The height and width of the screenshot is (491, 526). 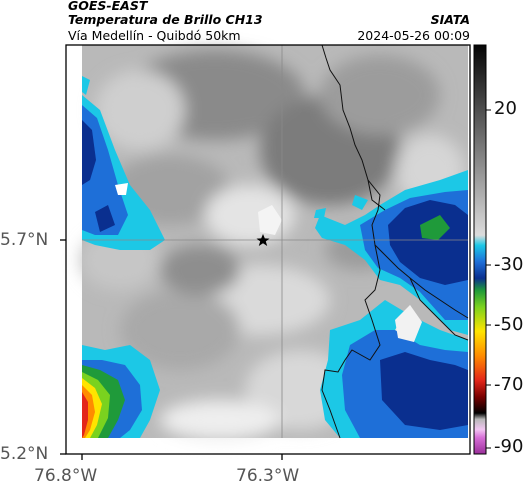 I want to click on star-icon, so click(x=263, y=240).